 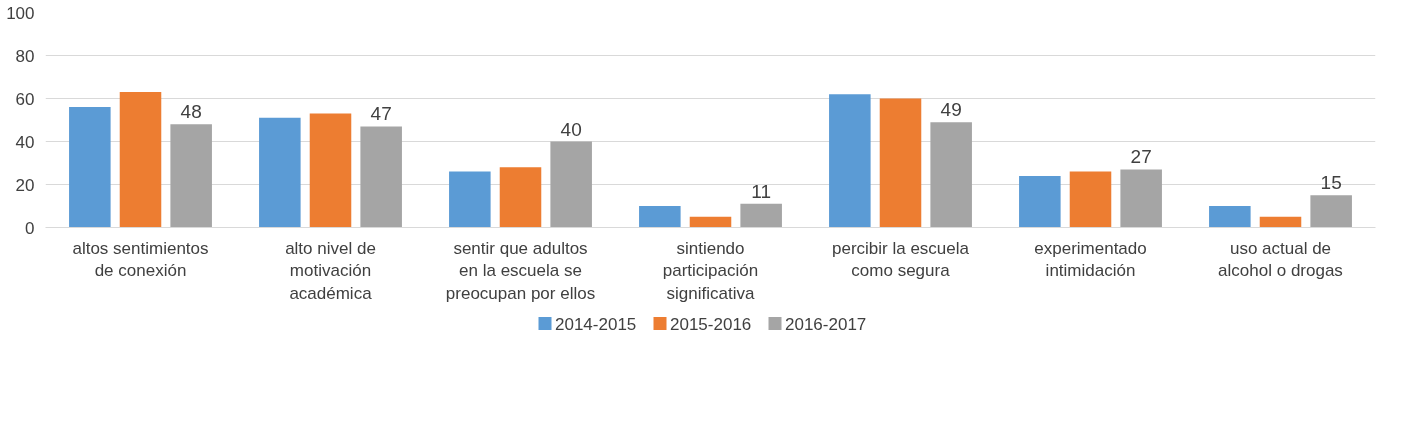 What do you see at coordinates (711, 324) in the screenshot?
I see `legend-label: 2015-2016` at bounding box center [711, 324].